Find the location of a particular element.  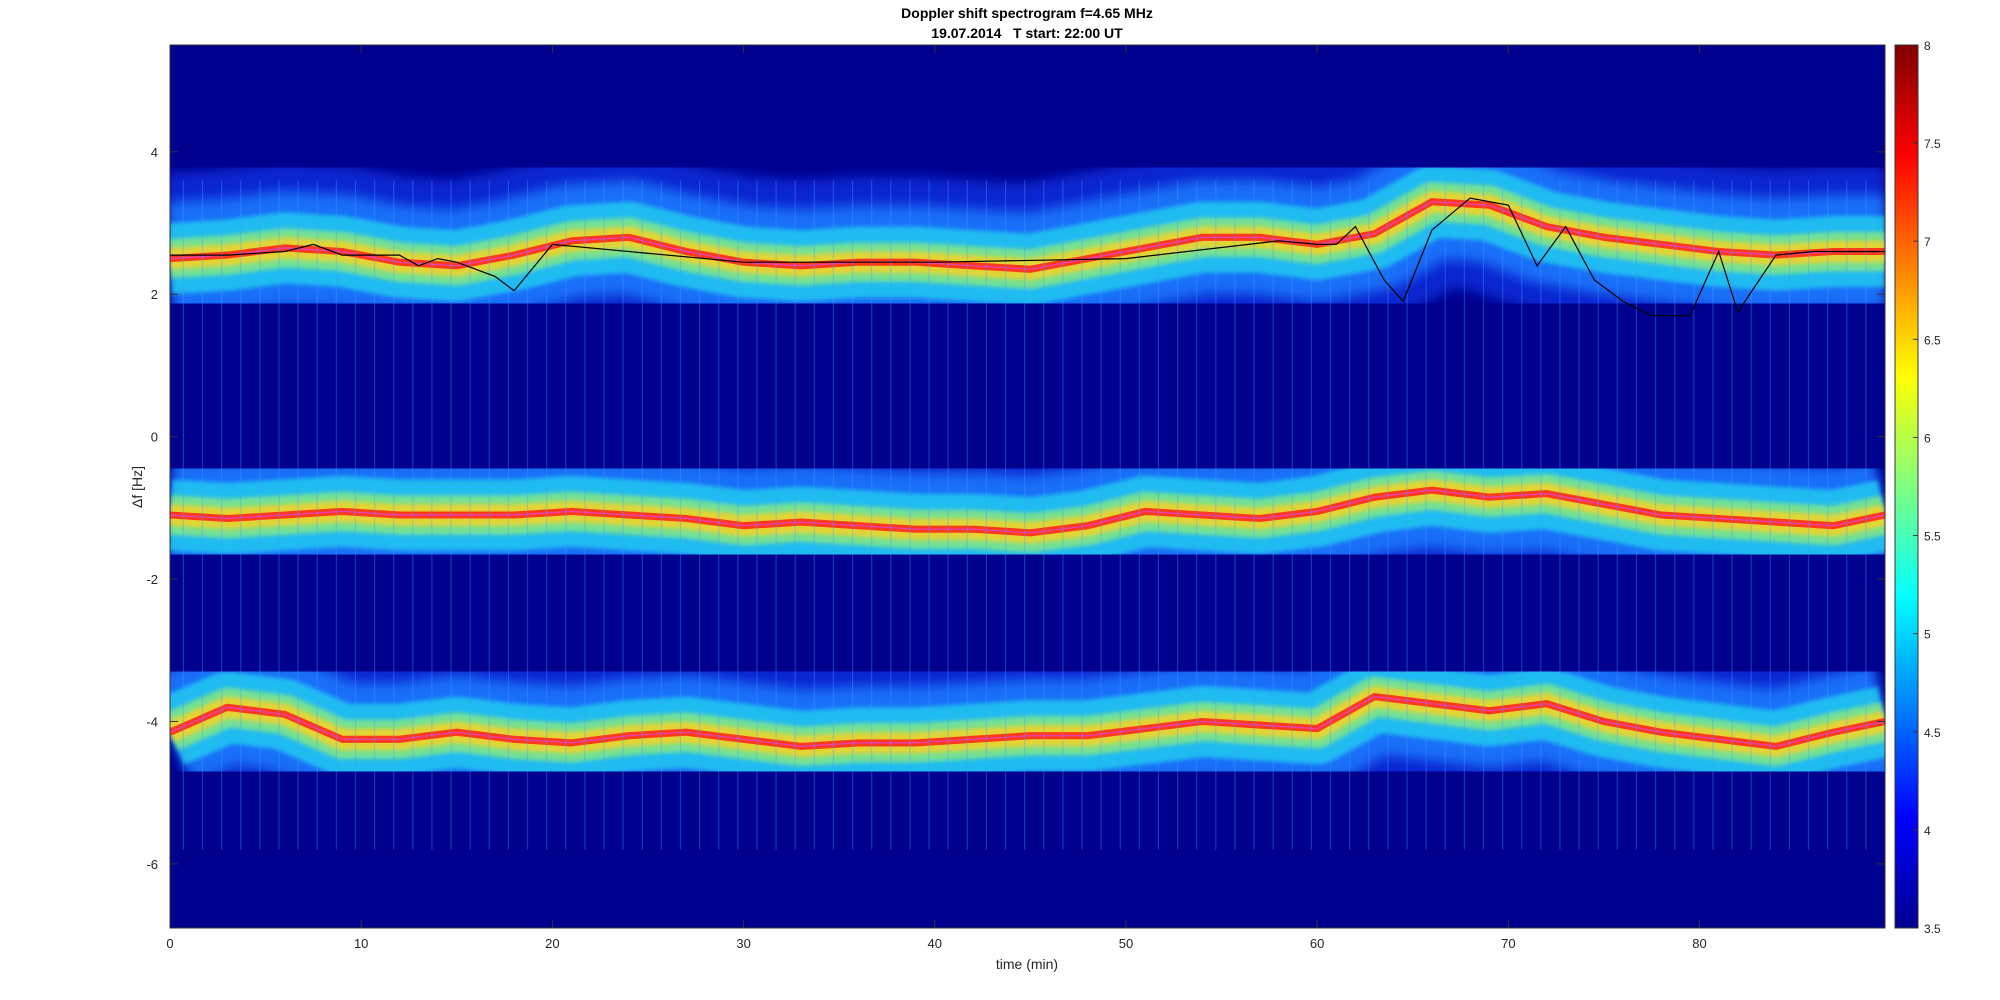

colorbar-tick-label: 3.5 is located at coordinates (1932, 929).